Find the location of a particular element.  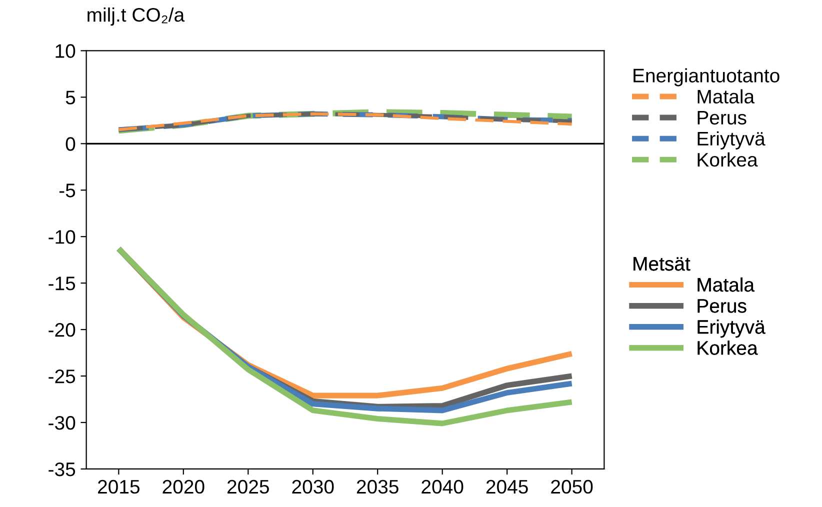

x-tick-label: 2050 is located at coordinates (572, 487).